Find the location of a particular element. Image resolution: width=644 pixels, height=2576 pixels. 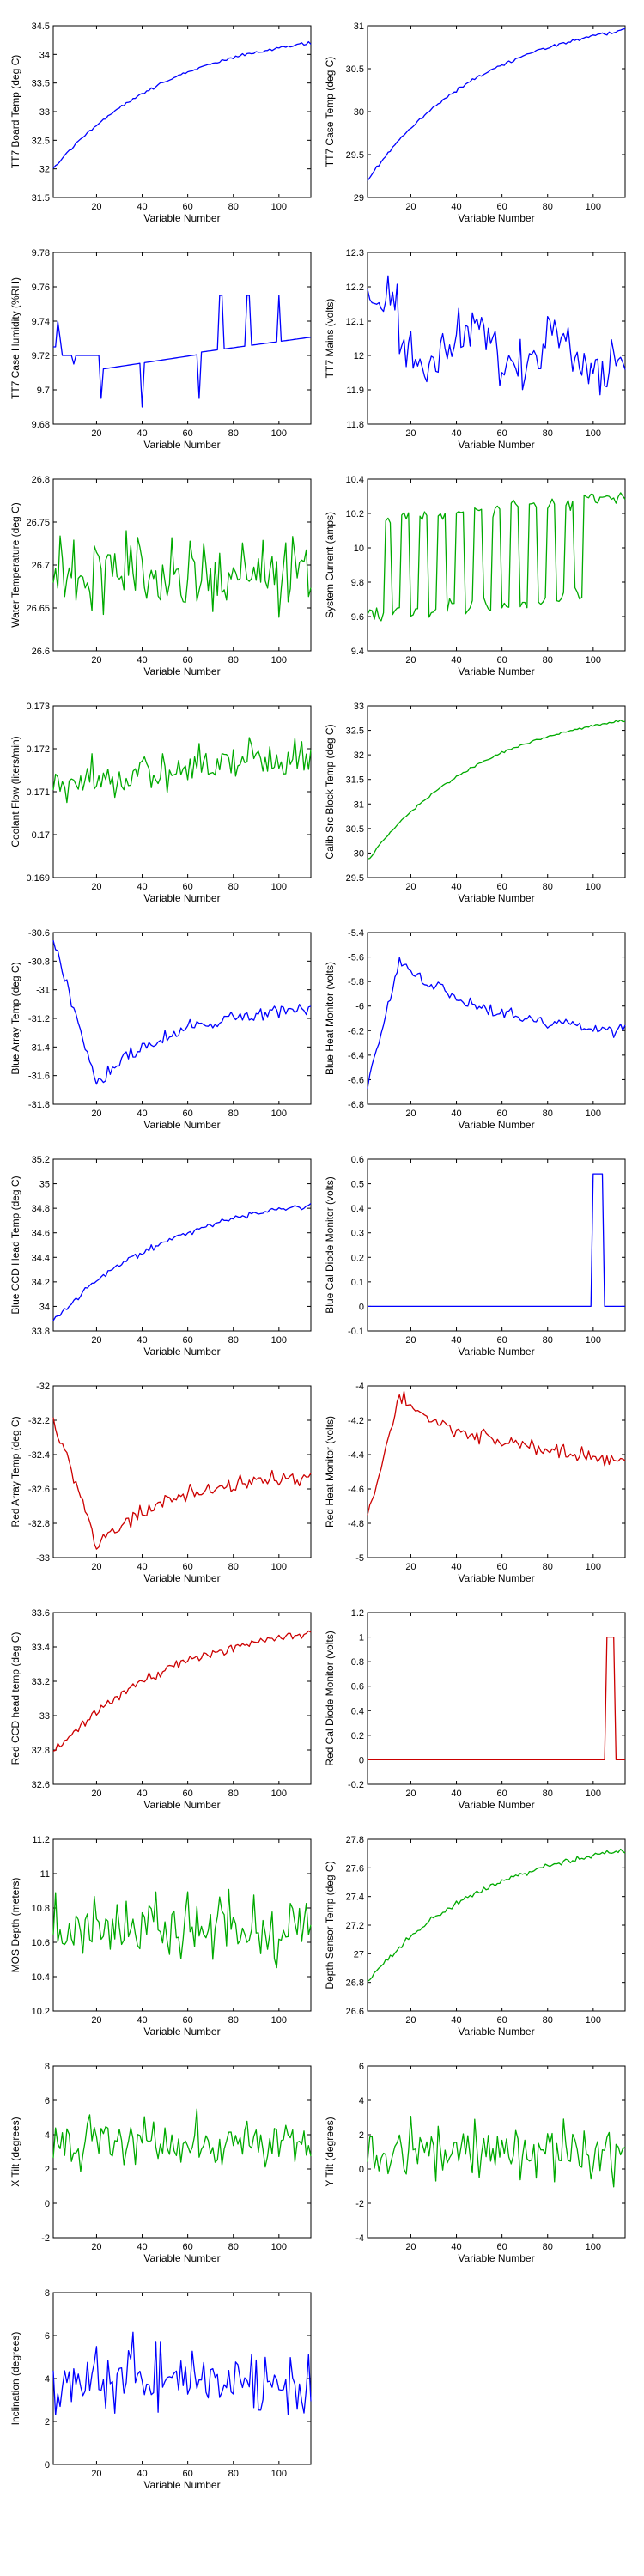

y-tick-label: 9.4 is located at coordinates (357, 652).